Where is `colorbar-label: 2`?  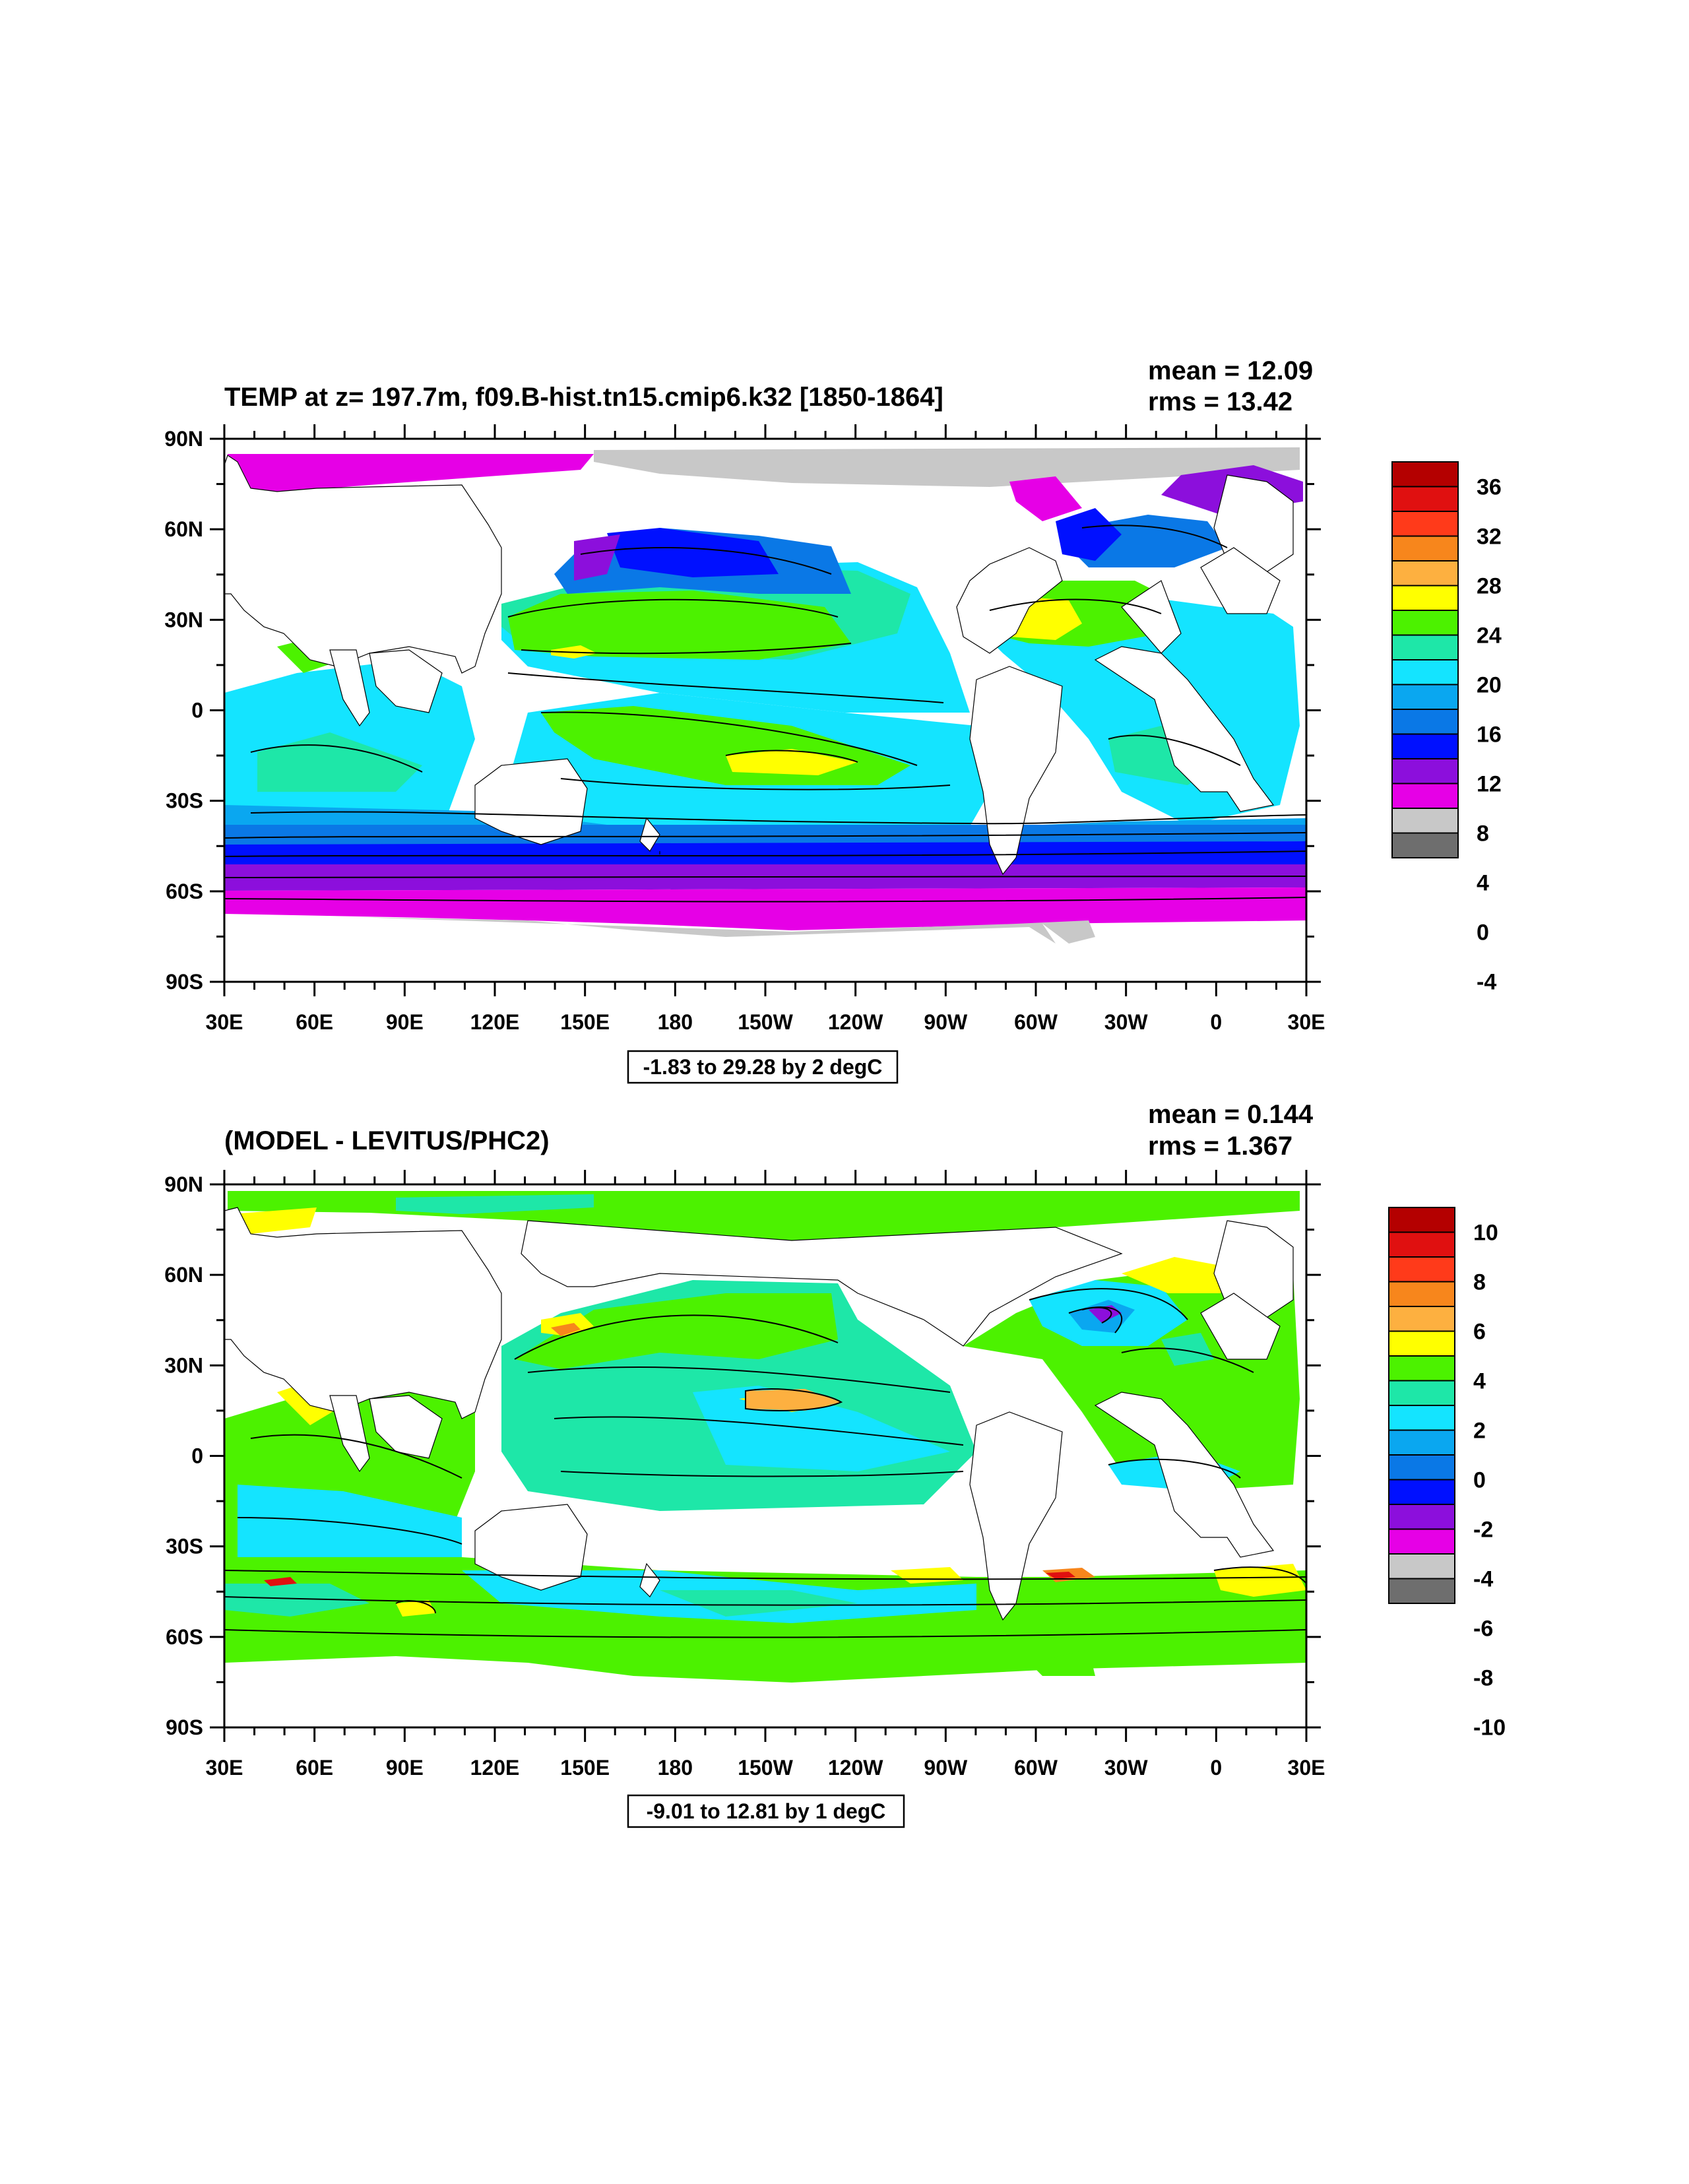
colorbar-label: 2 is located at coordinates (1479, 1431).